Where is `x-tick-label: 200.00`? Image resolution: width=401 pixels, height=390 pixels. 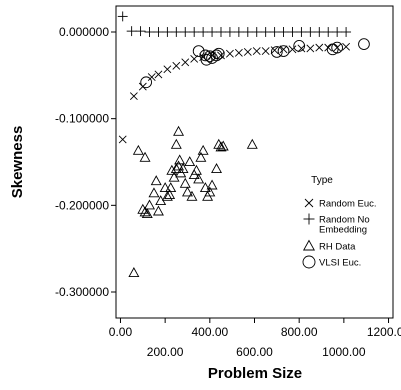
x-tick-label: 200.00 is located at coordinates (165, 352).